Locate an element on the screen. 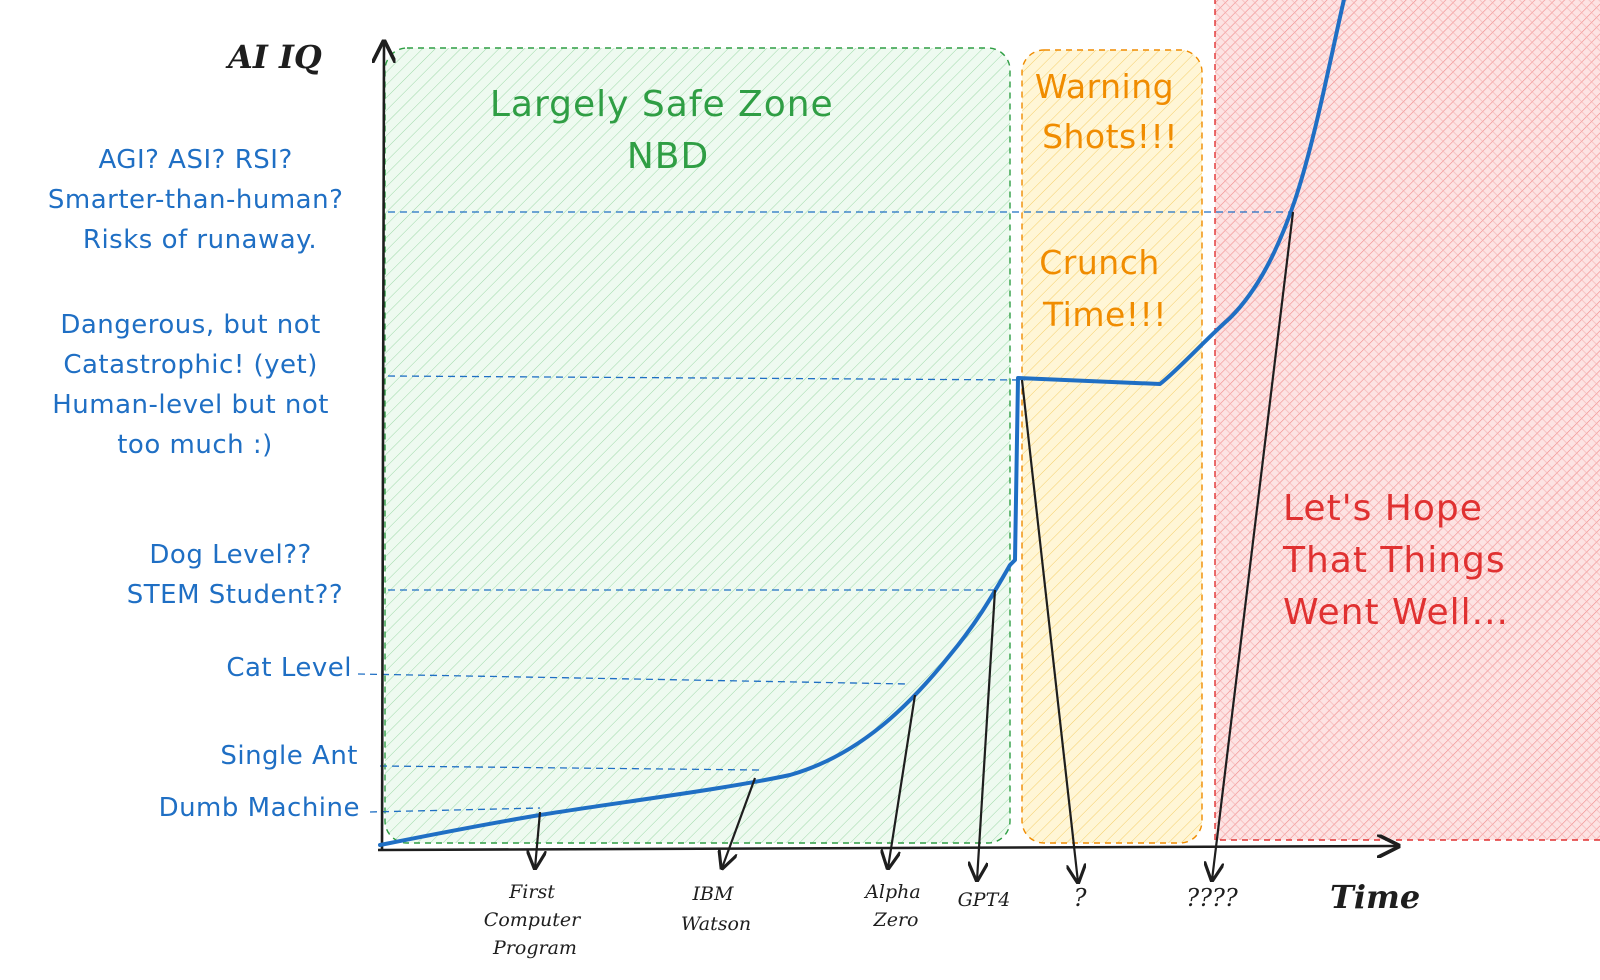 This screenshot has width=1600, height=980. milestone-first-line-2: Computer is located at coordinates (533, 920).